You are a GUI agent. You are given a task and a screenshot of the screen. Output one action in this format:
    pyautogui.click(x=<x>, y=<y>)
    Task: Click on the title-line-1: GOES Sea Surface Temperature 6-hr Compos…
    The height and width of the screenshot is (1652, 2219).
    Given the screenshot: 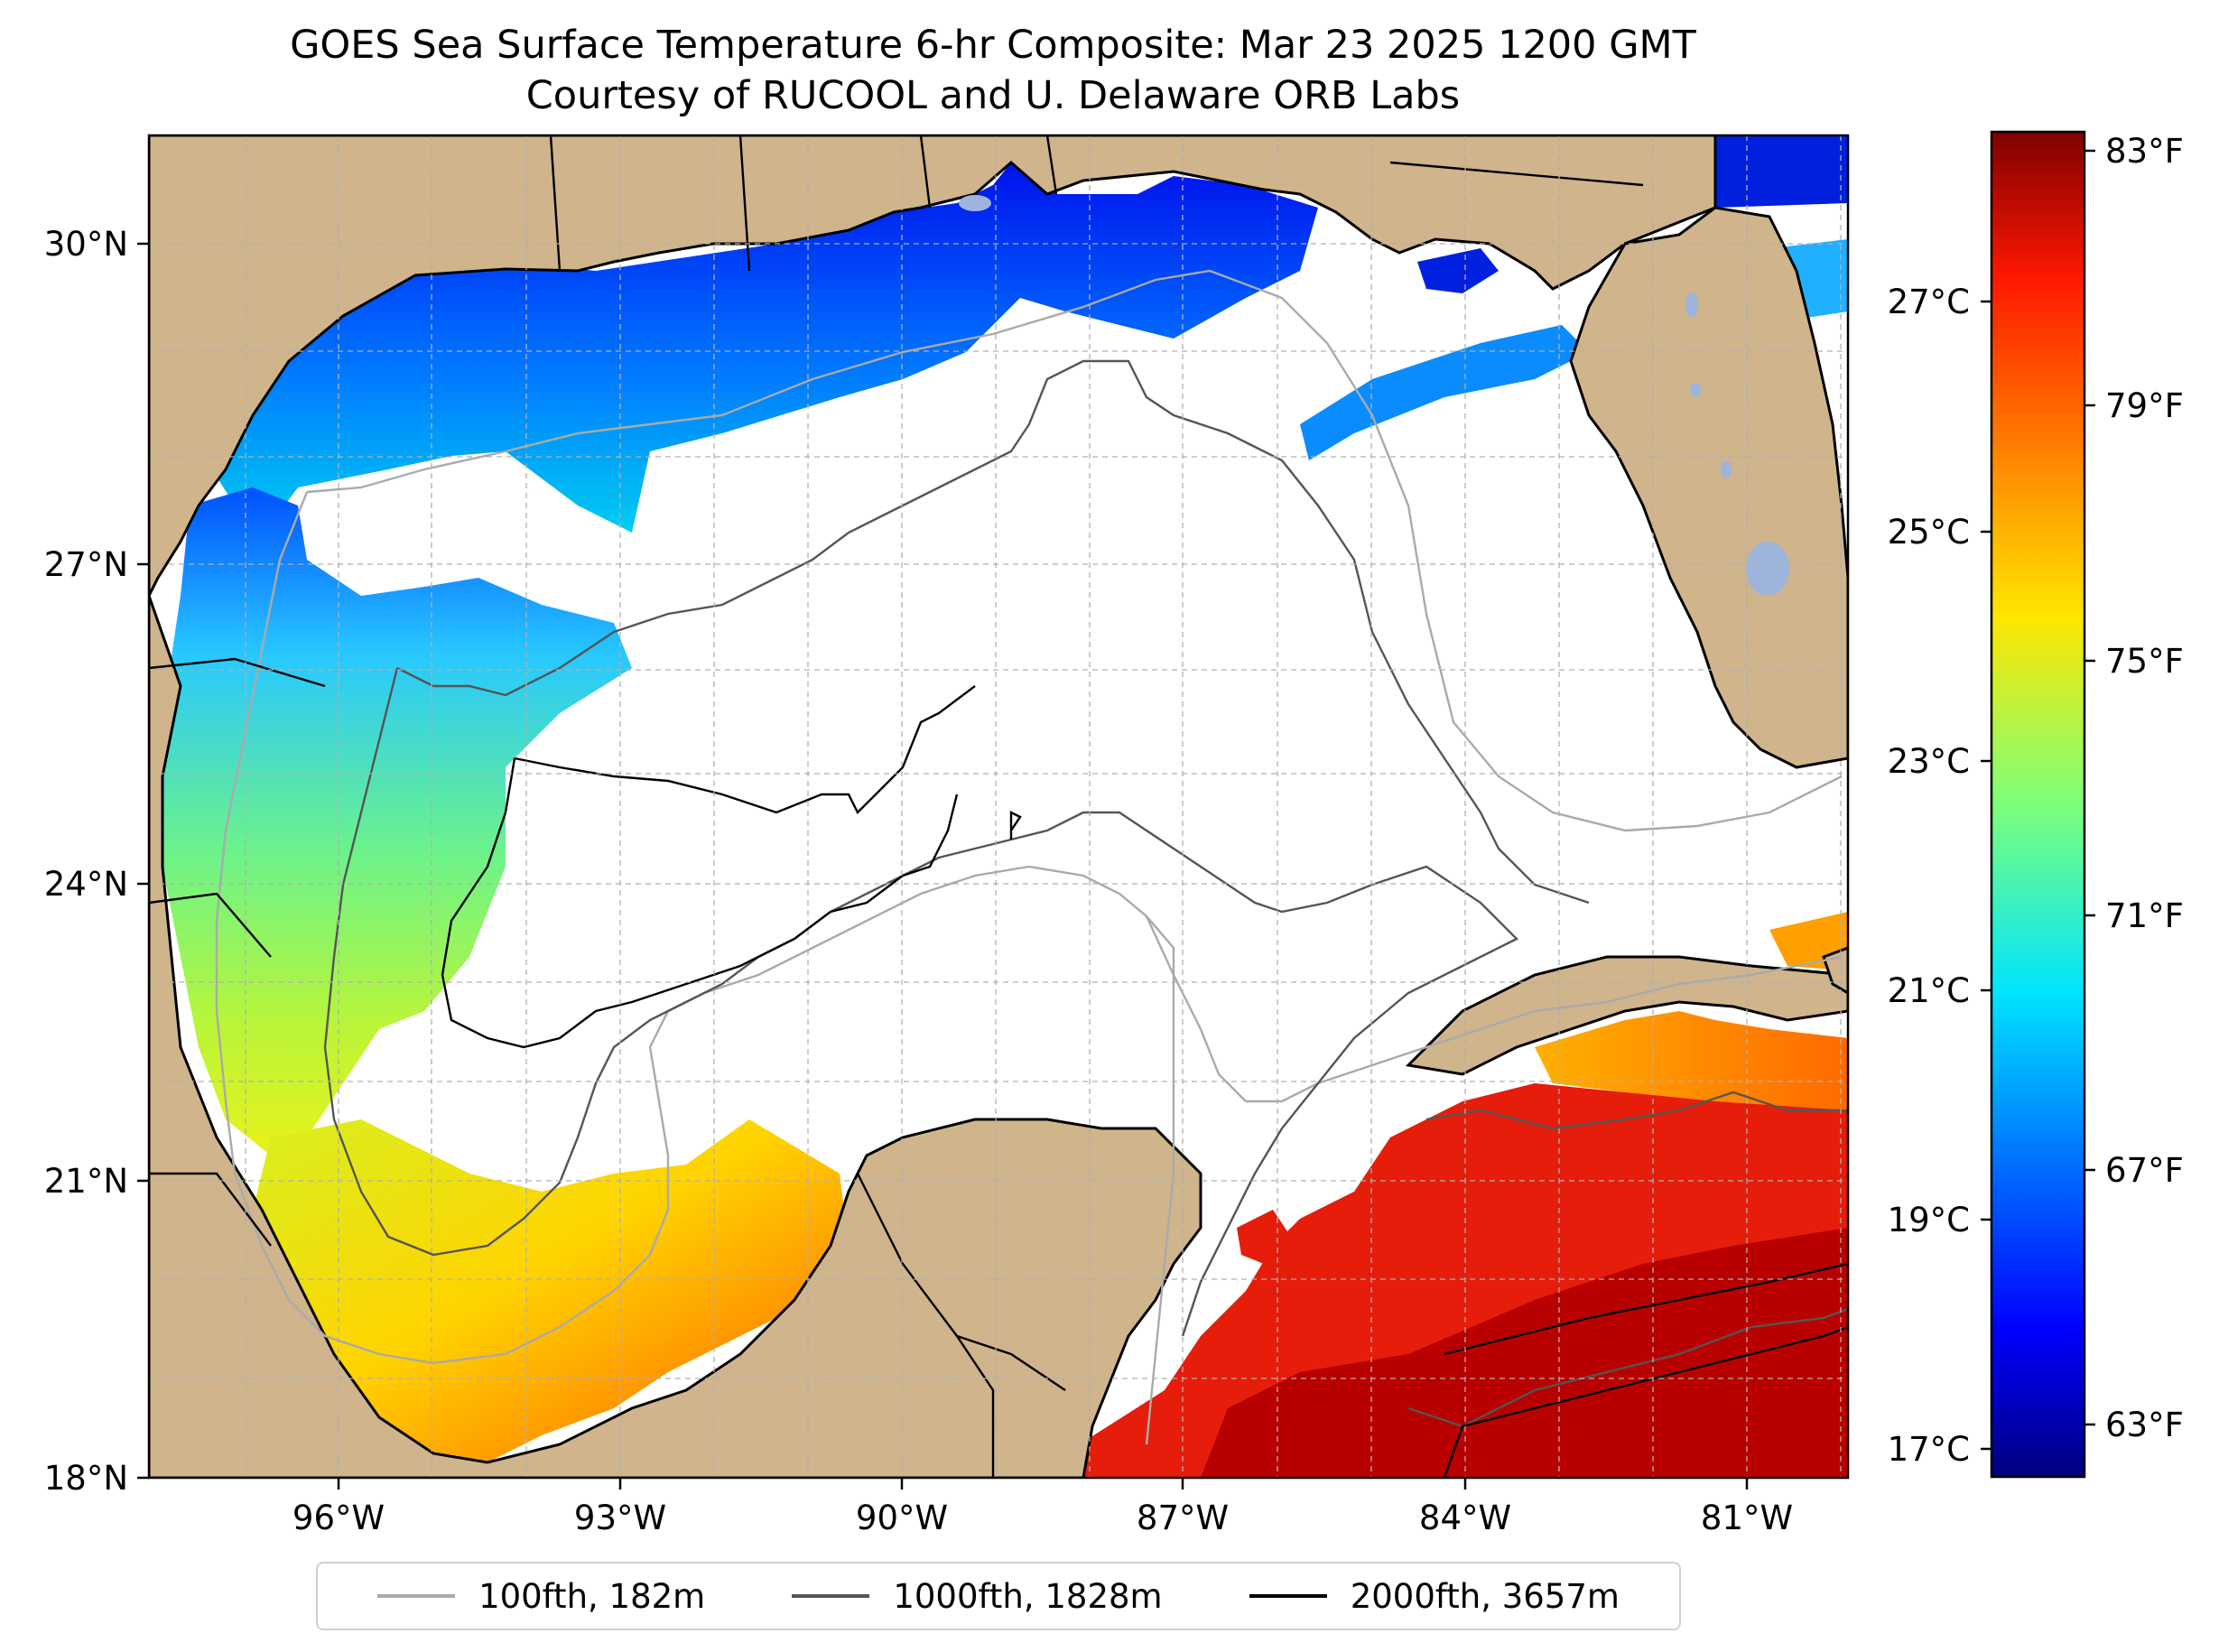 What is the action you would take?
    pyautogui.click(x=993, y=45)
    